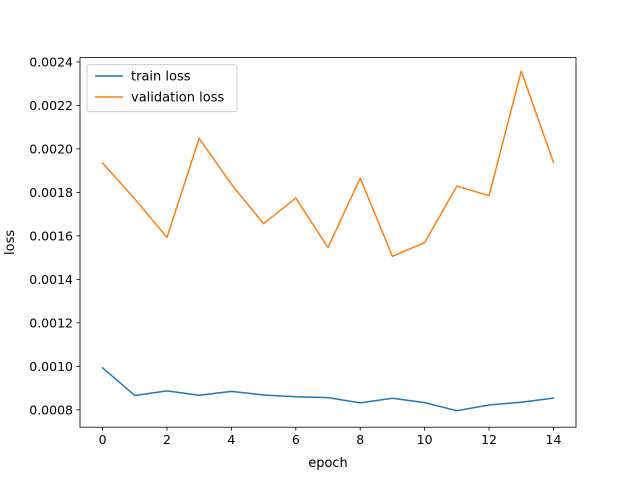 This screenshot has width=640, height=480. Describe the element at coordinates (51, 409) in the screenshot. I see `y-tick-label: 0.0008` at that location.